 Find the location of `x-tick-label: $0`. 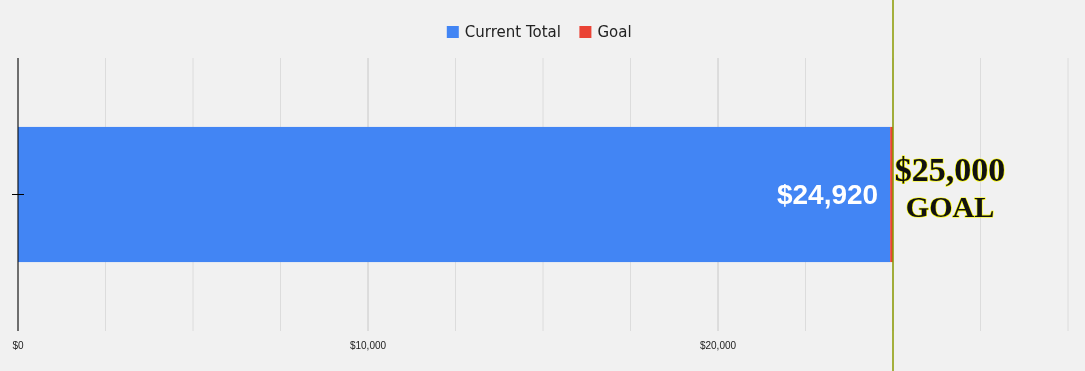

x-tick-label: $0 is located at coordinates (18, 345).